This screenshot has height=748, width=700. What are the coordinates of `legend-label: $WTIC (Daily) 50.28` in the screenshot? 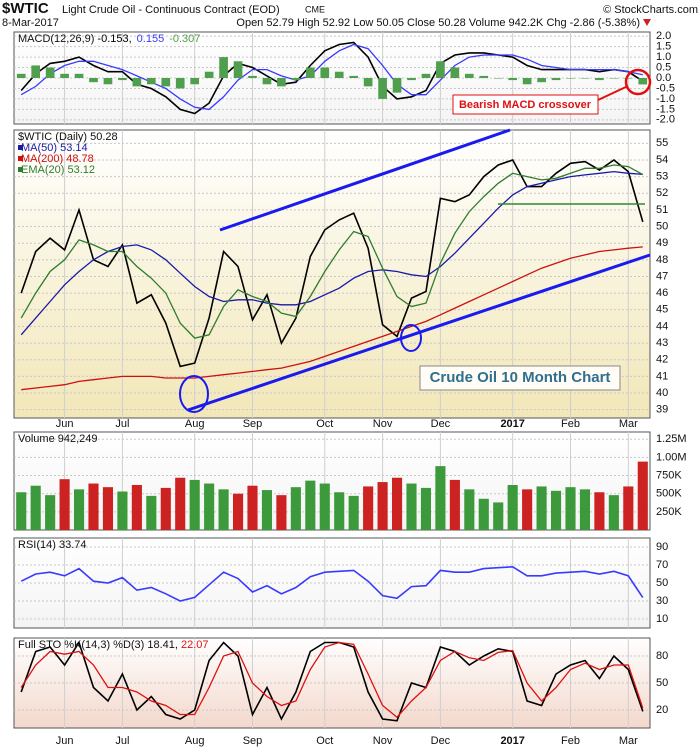 It's located at (68, 137).